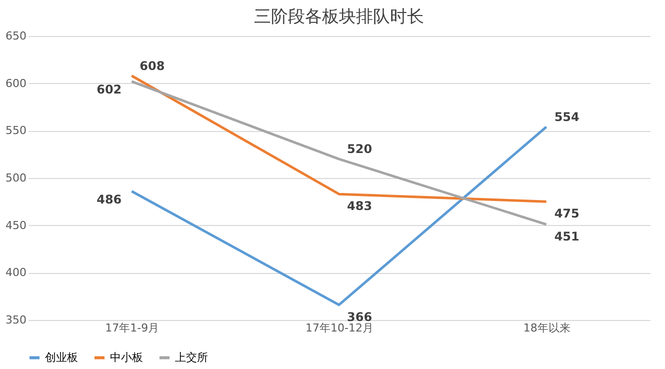 Image resolution: width=665 pixels, height=369 pixels. Describe the element at coordinates (339, 17) in the screenshot. I see `chart-title: 三阶段各板块排队时长` at that location.